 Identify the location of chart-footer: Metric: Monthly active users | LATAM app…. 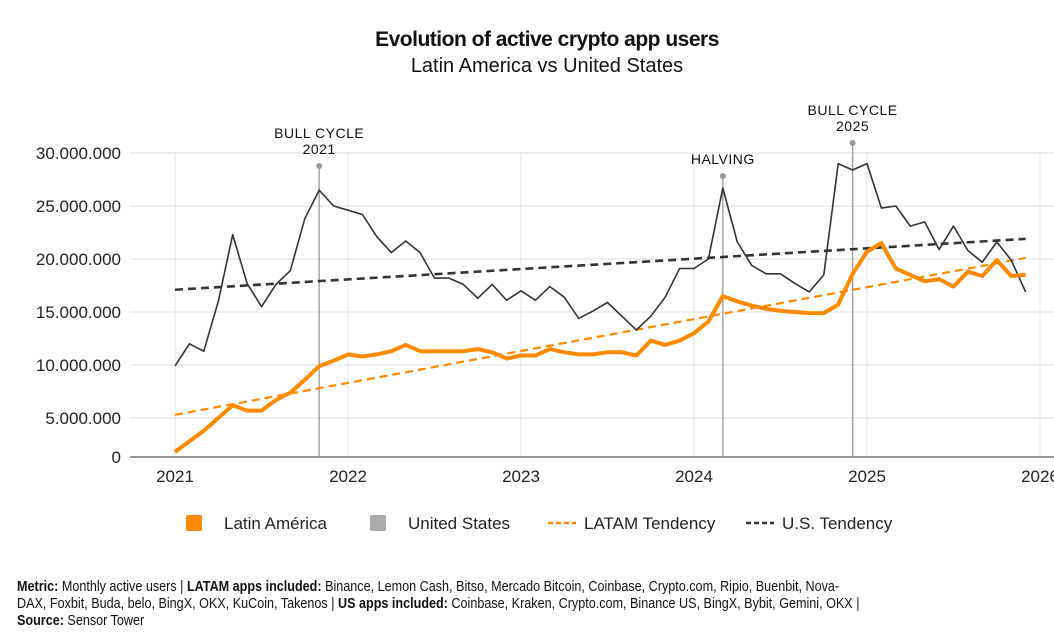
(535, 603).